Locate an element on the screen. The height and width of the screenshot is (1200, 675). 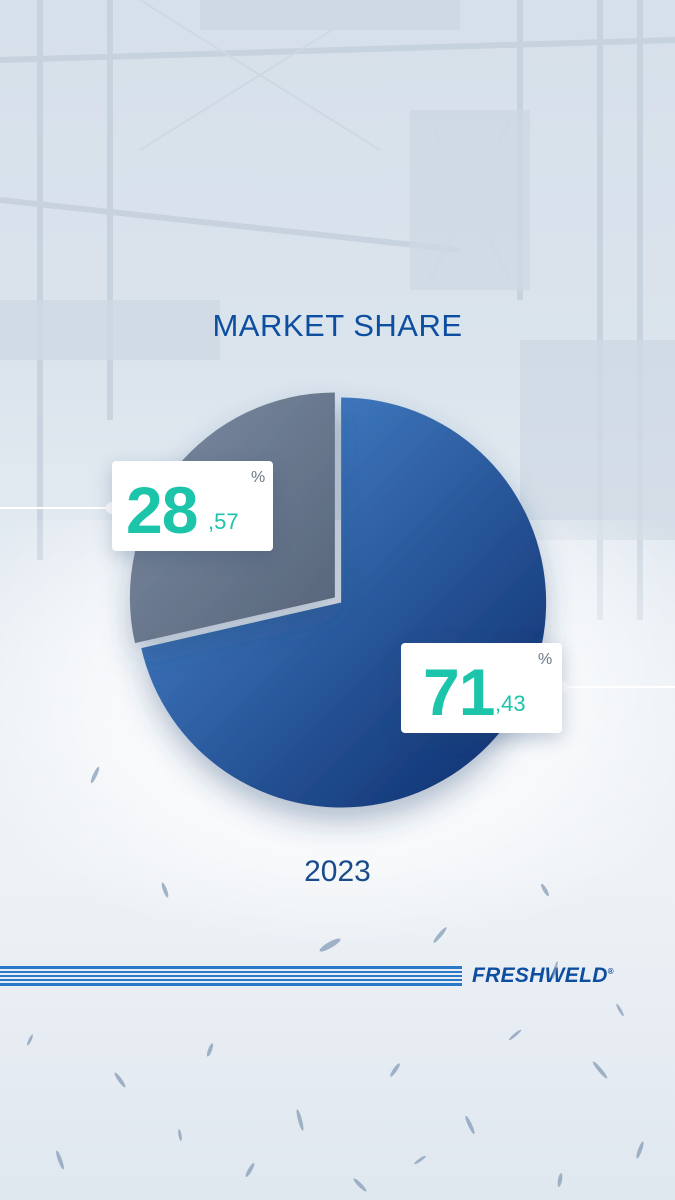
chart-title: MARKET SHARE is located at coordinates (337, 325).